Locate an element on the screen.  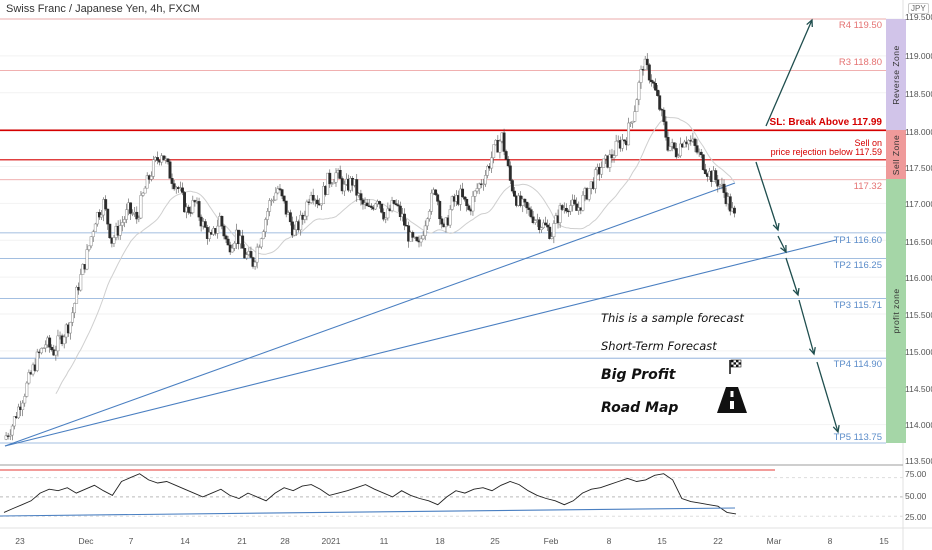
x-tick: Mar is located at coordinates (774, 541).